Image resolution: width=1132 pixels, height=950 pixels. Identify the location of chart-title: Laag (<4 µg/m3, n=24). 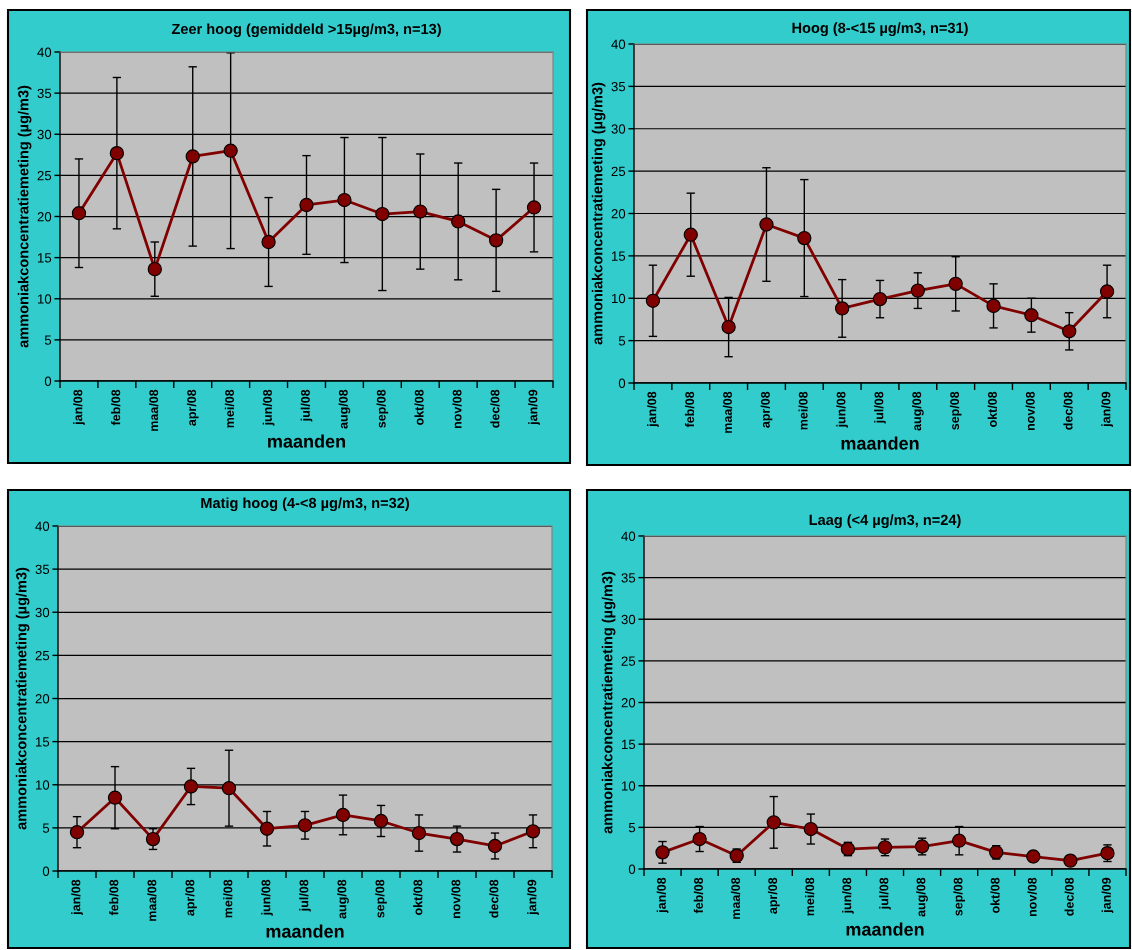
(885, 521).